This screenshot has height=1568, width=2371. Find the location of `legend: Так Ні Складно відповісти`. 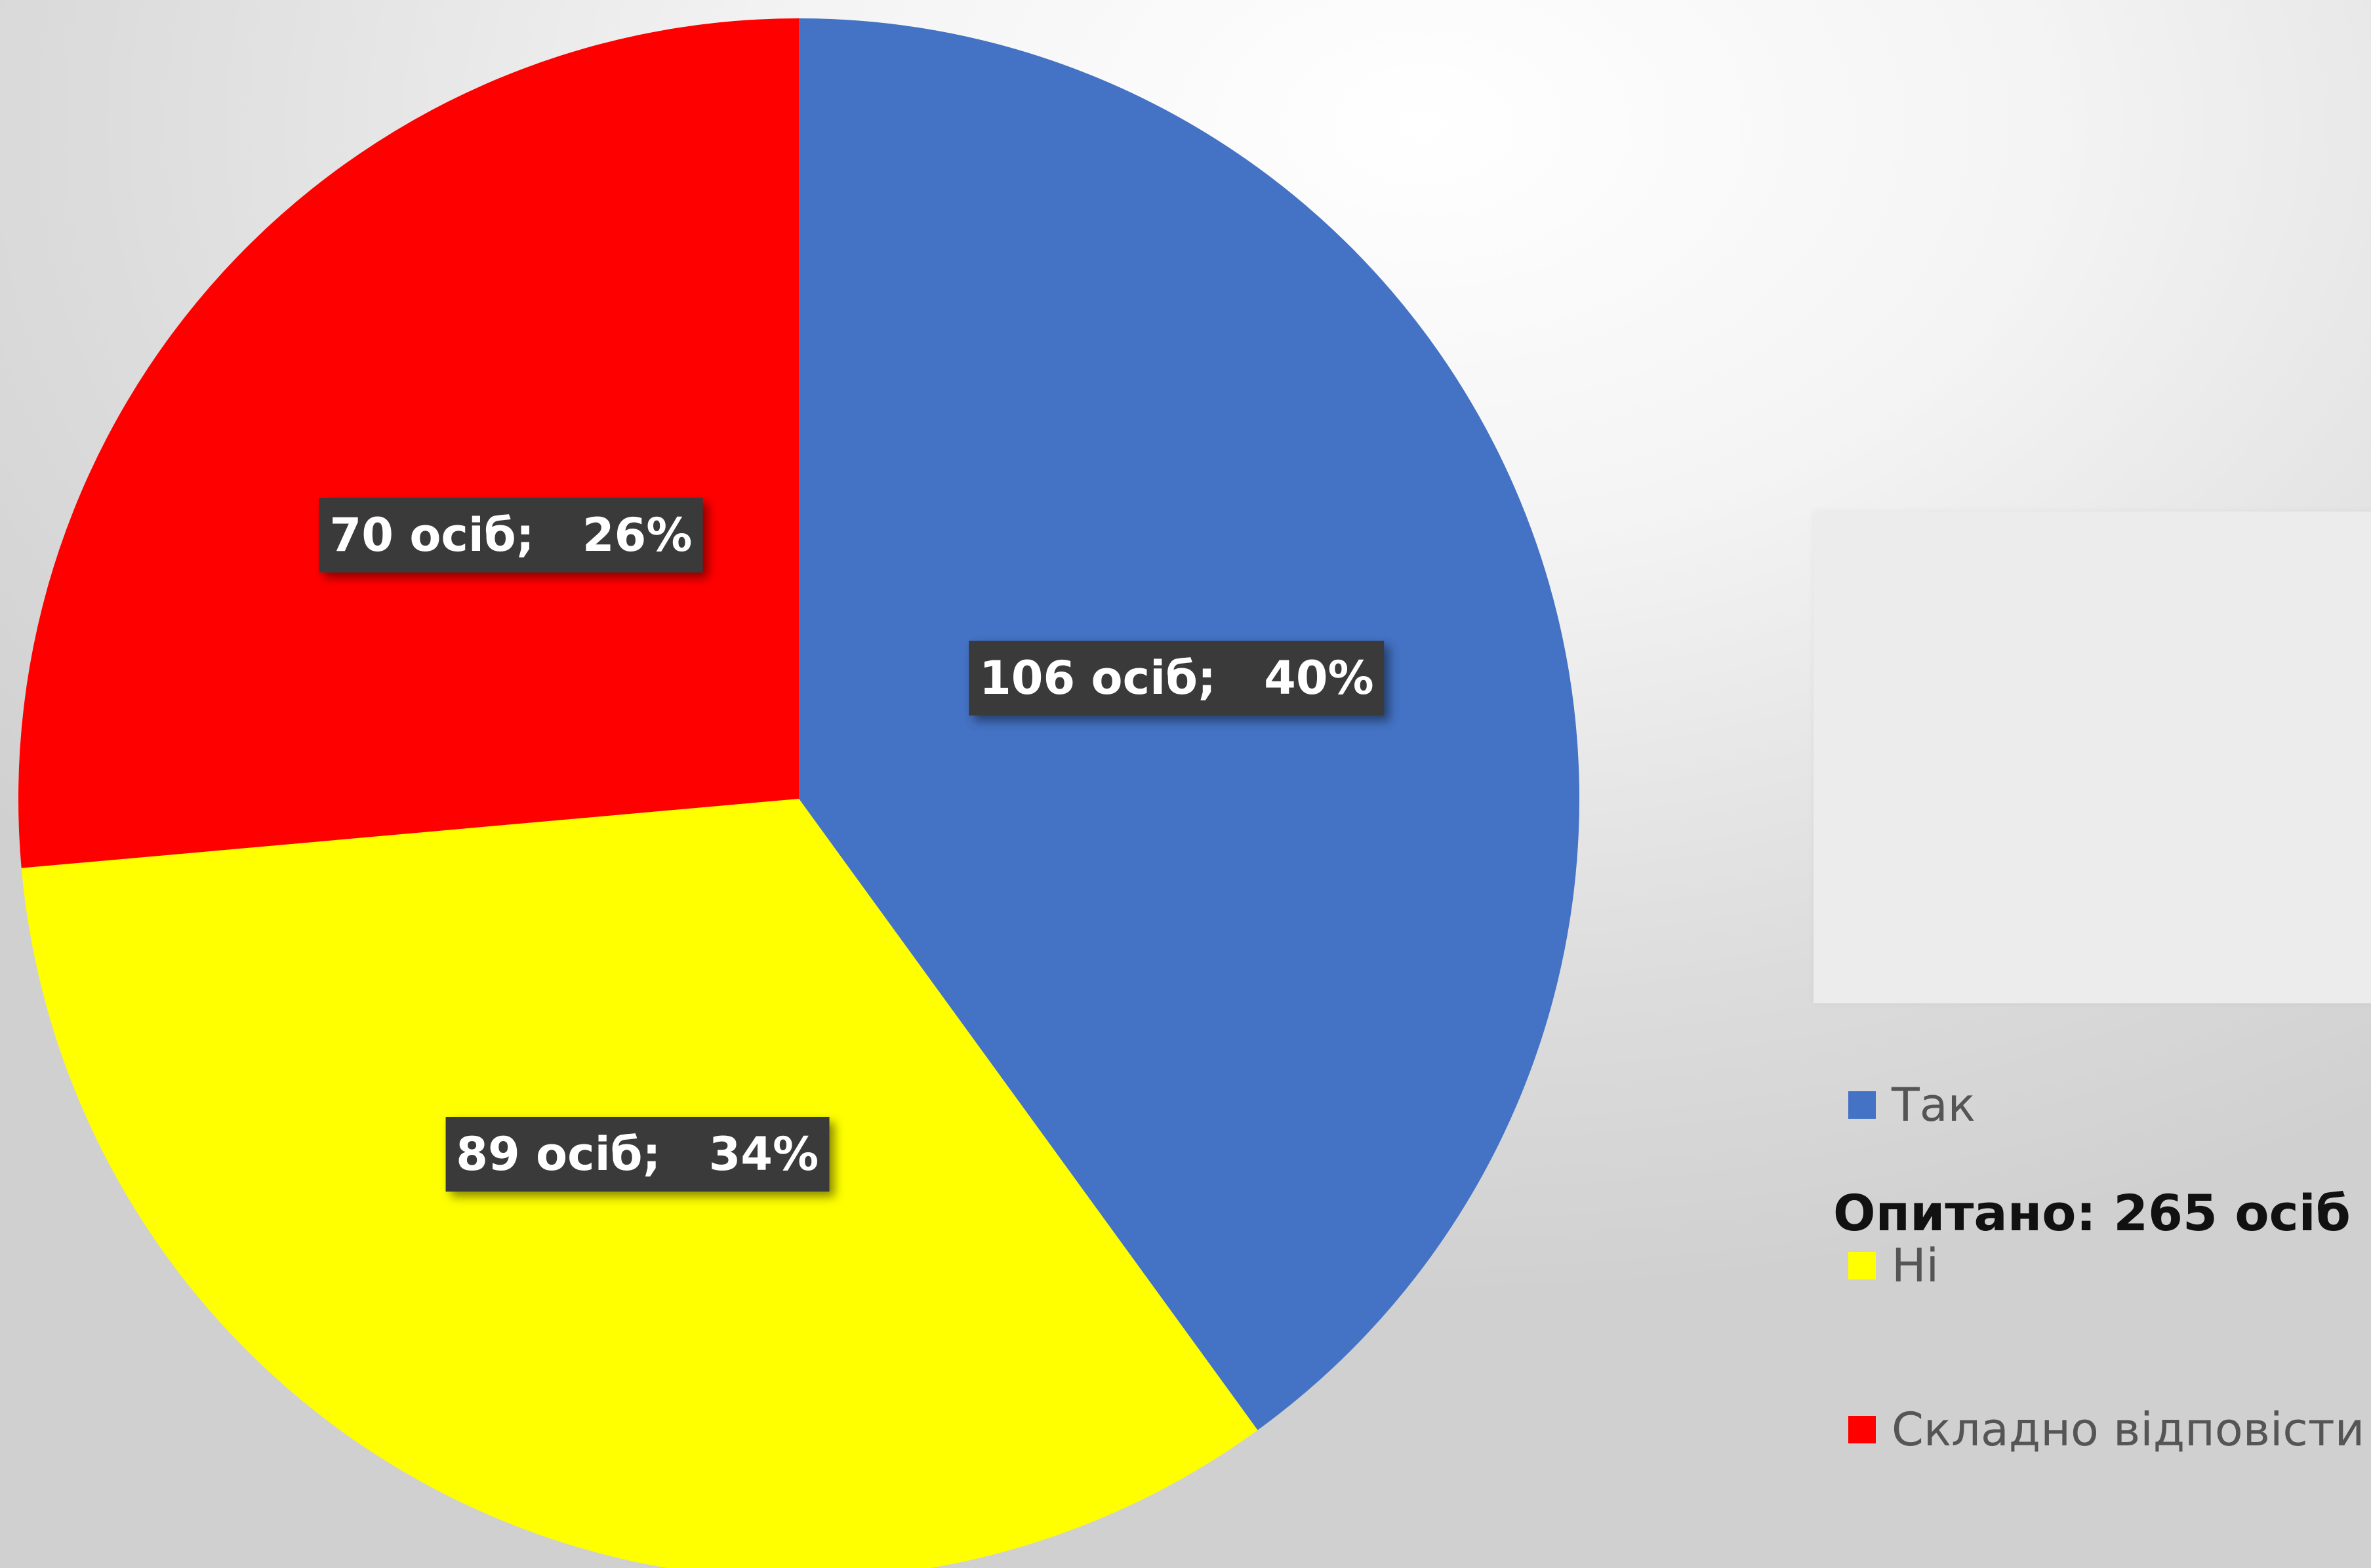

legend: Так Ні Складно відповісти is located at coordinates (2092, 984).